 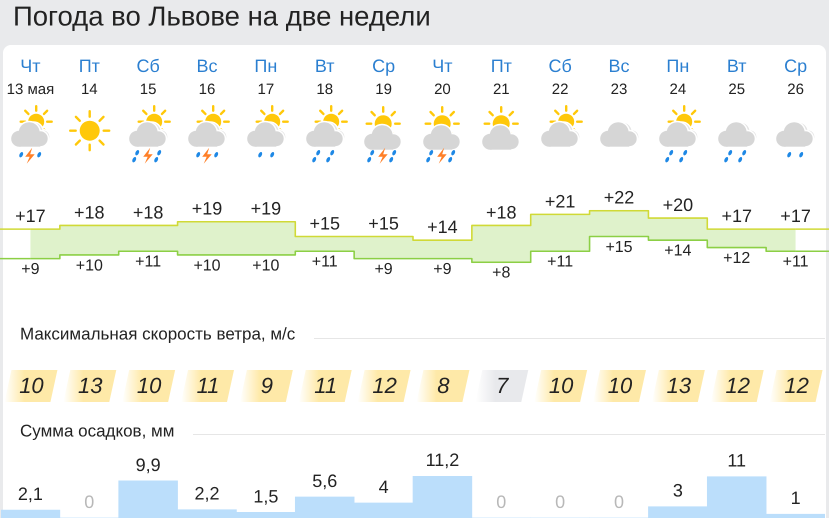 What do you see at coordinates (678, 205) in the screenshot?
I see `data-label: +20` at bounding box center [678, 205].